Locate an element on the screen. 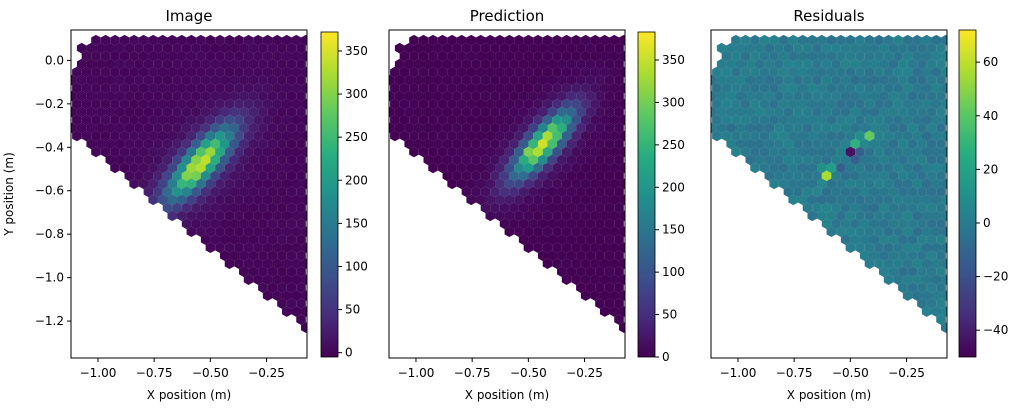 Image resolution: width=1022 pixels, height=409 pixels. y-tick-label: −0.4 is located at coordinates (49, 147).